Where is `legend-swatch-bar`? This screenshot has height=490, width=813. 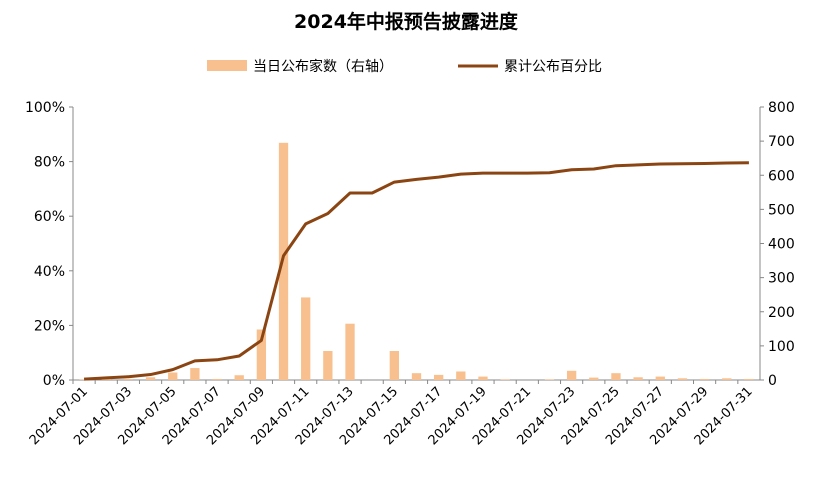
legend-swatch-bar is located at coordinates (227, 65).